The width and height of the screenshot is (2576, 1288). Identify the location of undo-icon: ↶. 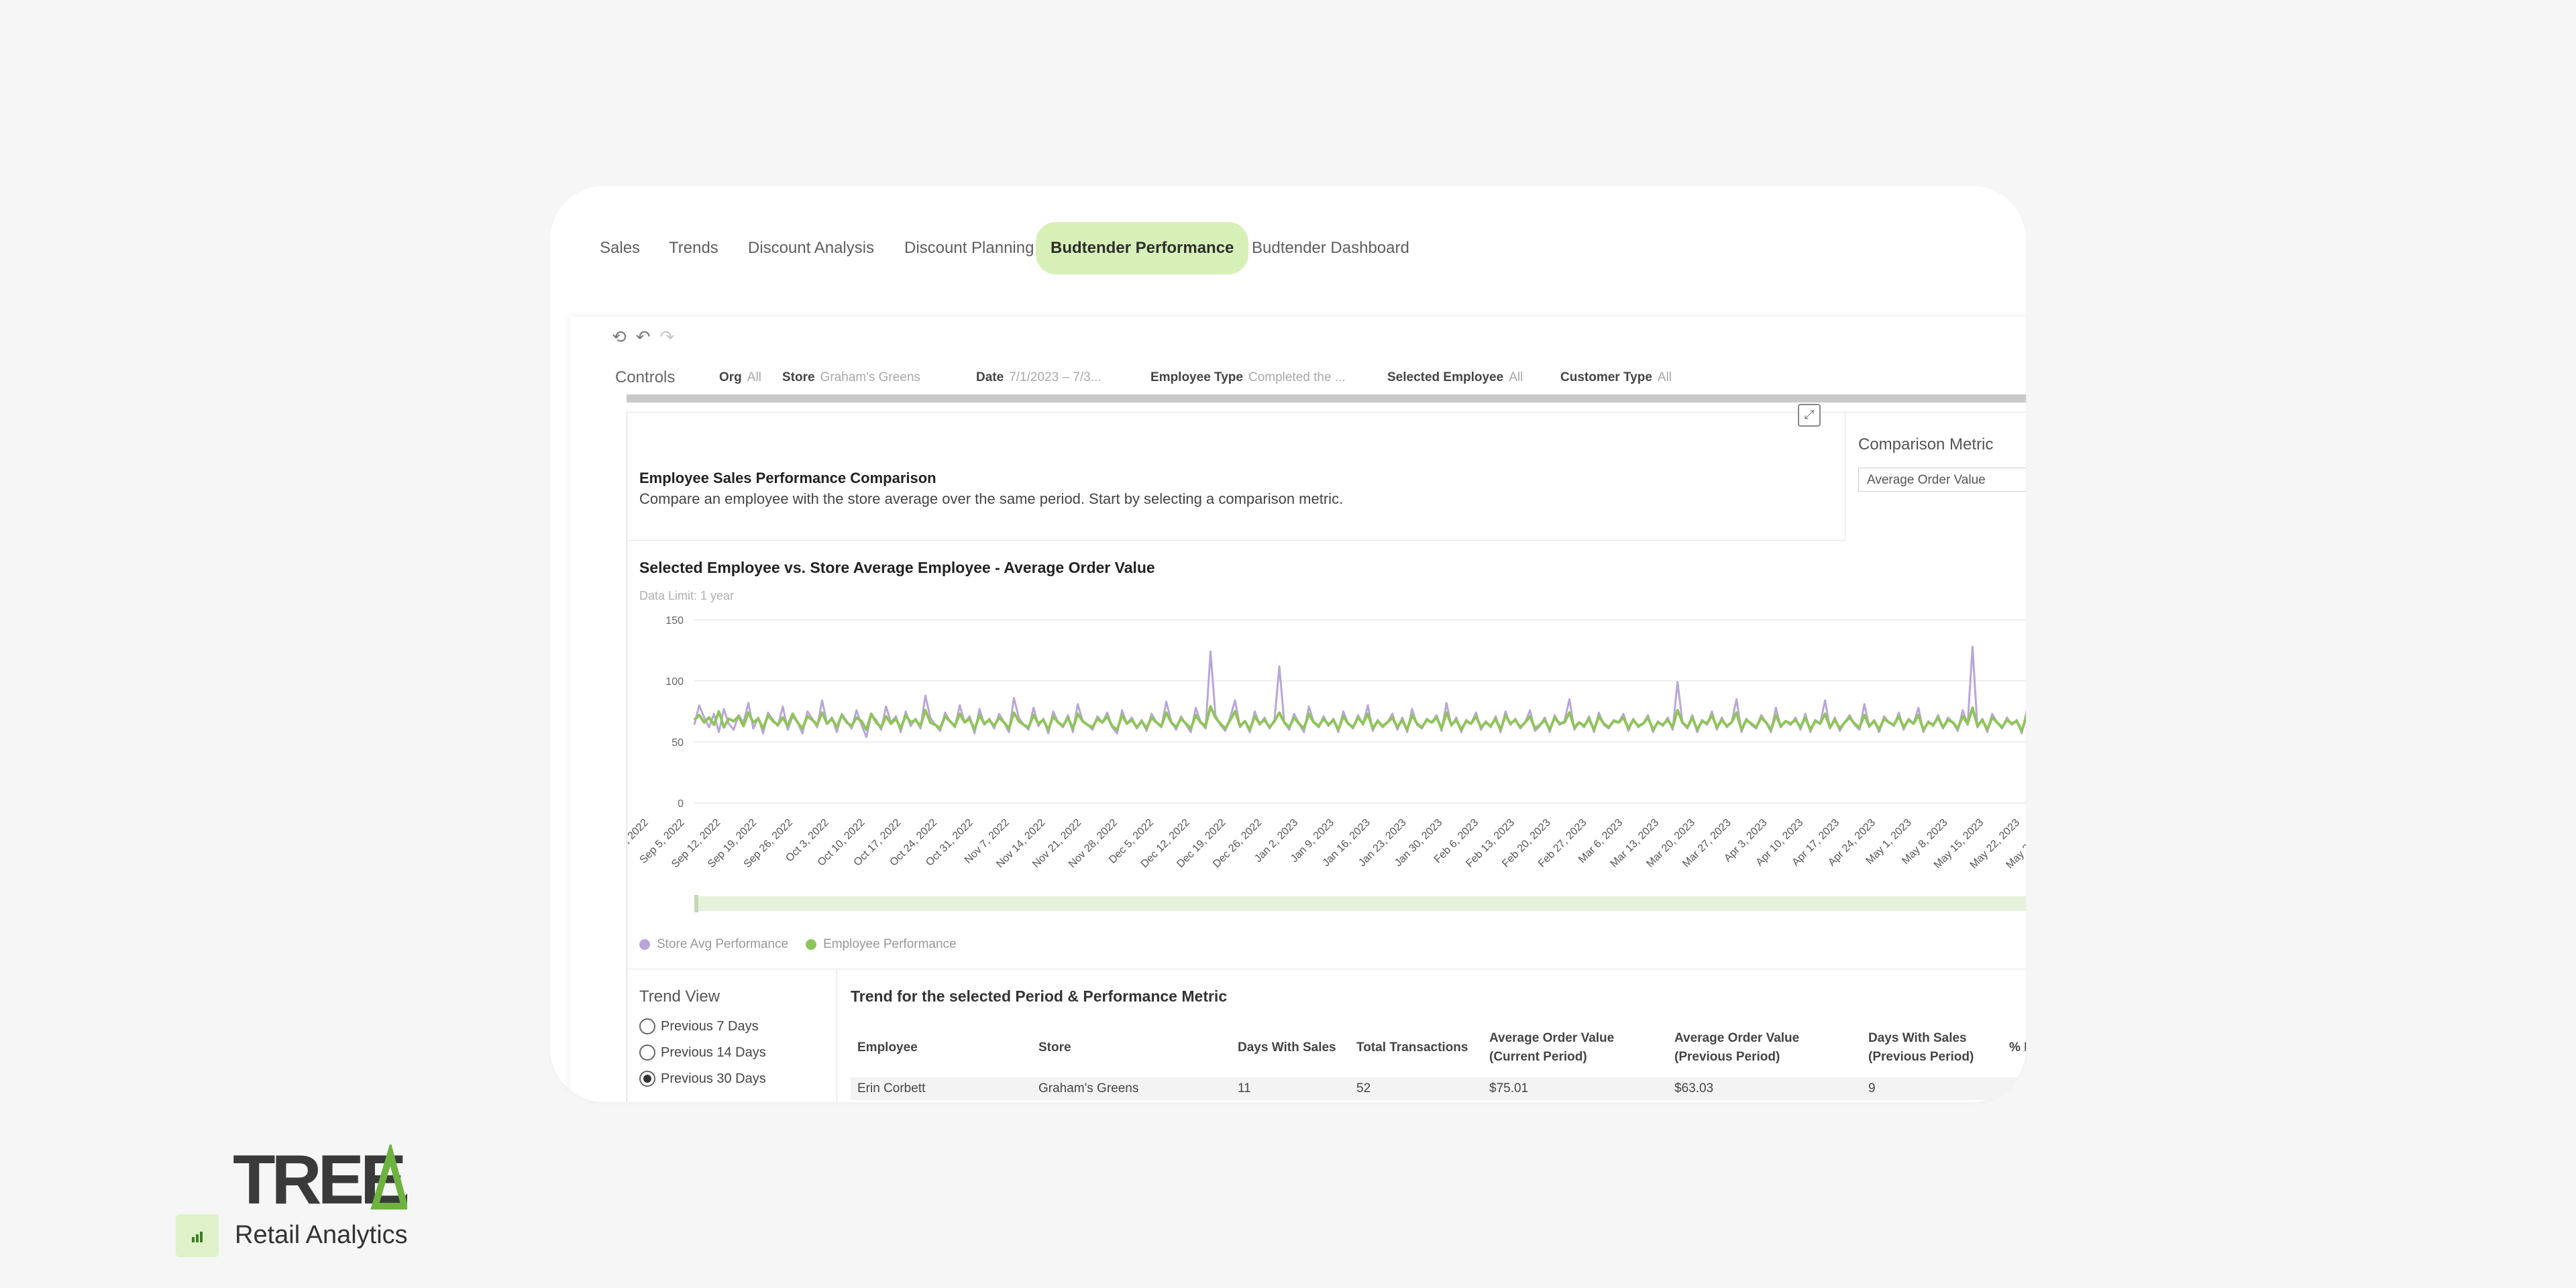
(643, 337).